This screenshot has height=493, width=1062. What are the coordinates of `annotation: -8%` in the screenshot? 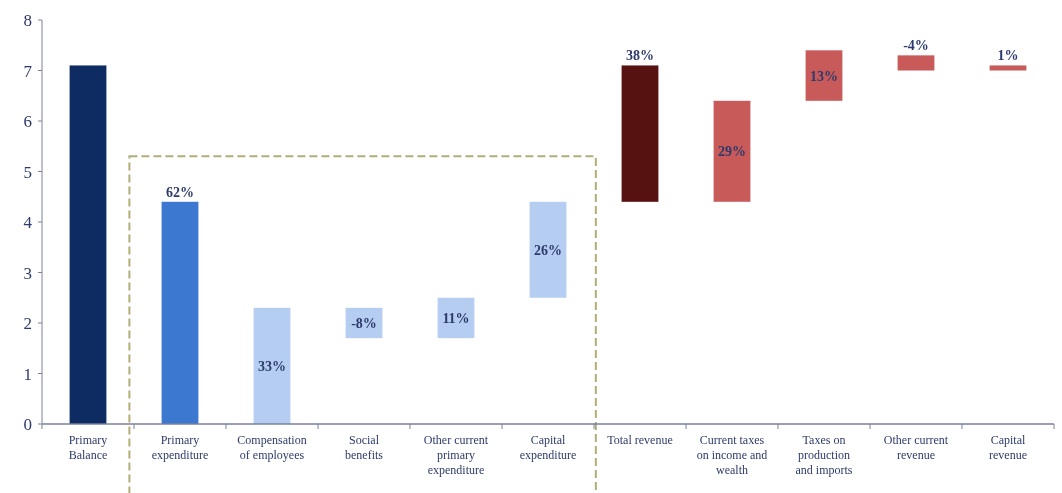 It's located at (364, 323).